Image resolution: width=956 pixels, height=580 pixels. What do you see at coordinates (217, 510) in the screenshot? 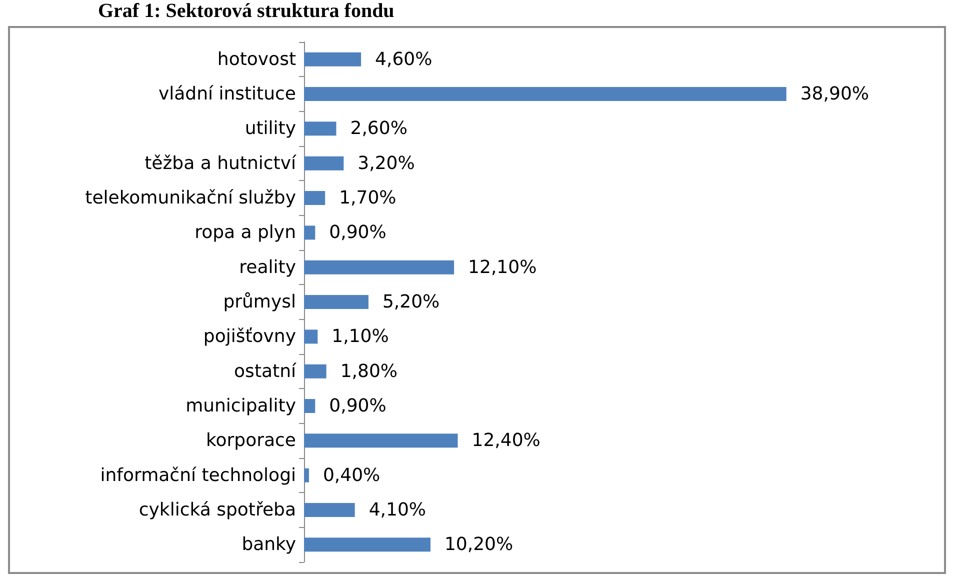
I see `y-tick-label: cyklická spotřeba` at bounding box center [217, 510].